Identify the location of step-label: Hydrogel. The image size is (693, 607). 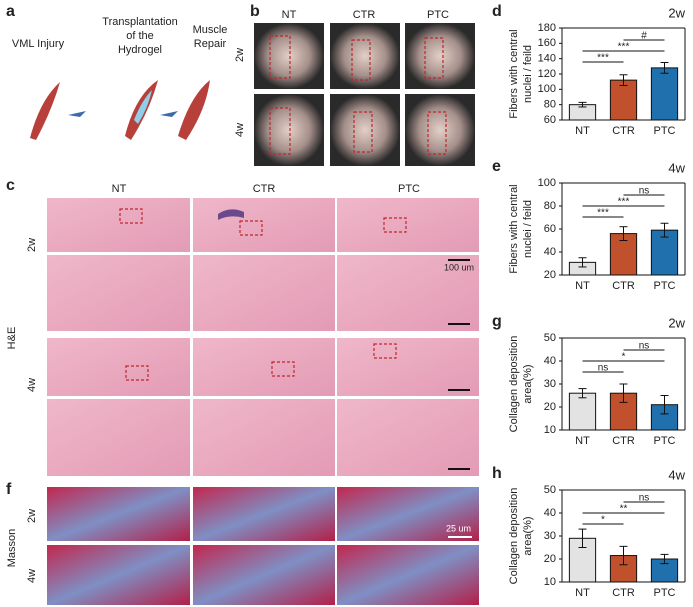
(140, 50).